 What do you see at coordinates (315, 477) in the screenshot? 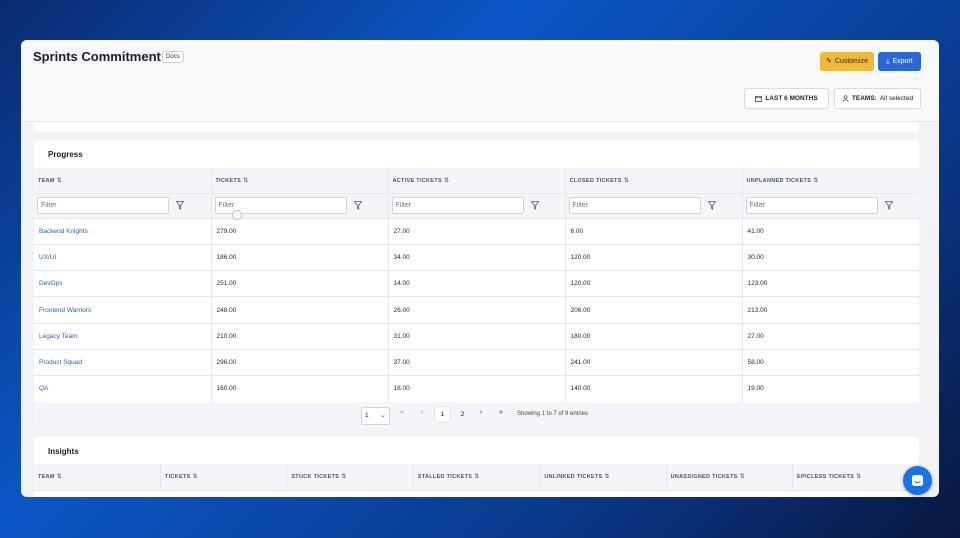
I see `column-header-label: STUCK TICKETS` at bounding box center [315, 477].